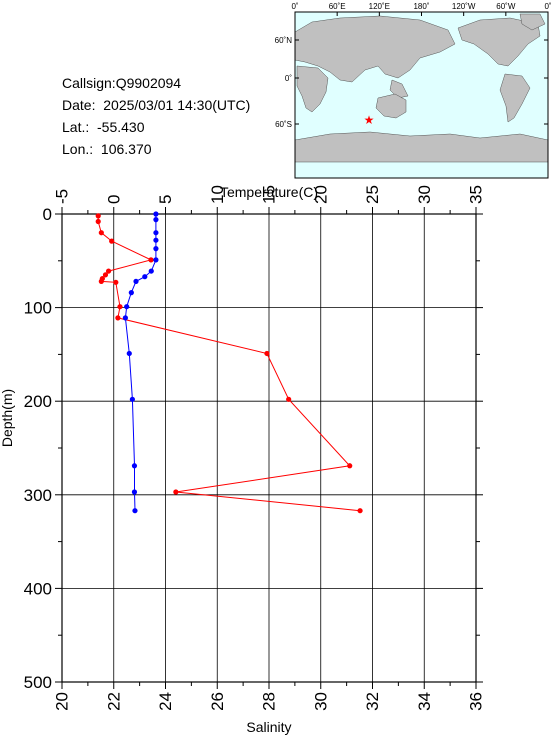 This screenshot has width=553, height=736. I want to click on world-map: 0˚ 60˚E 120˚E 180˚ 120˚W 60˚W 0˚ 60˚N 0˚ 60˚S ★, so click(413, 90).